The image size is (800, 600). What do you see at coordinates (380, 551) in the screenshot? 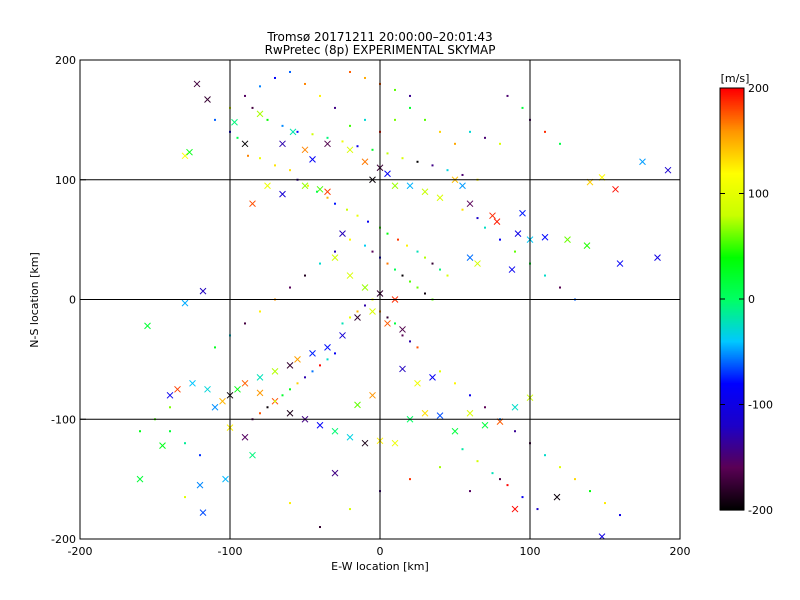
I see `x-tick-label: 0` at bounding box center [380, 551].